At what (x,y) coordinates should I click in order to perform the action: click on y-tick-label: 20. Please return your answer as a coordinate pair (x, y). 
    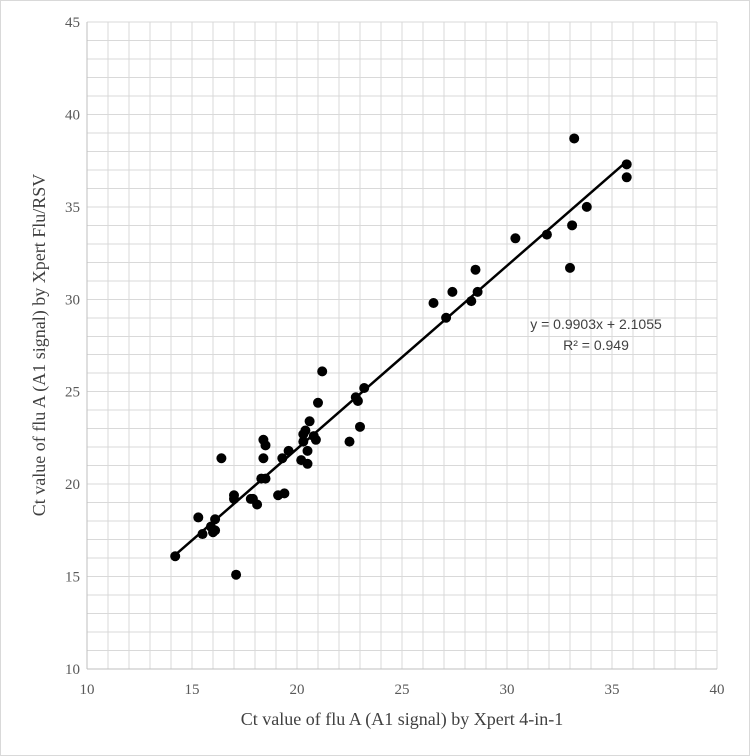
    Looking at the image, I should click on (72, 485).